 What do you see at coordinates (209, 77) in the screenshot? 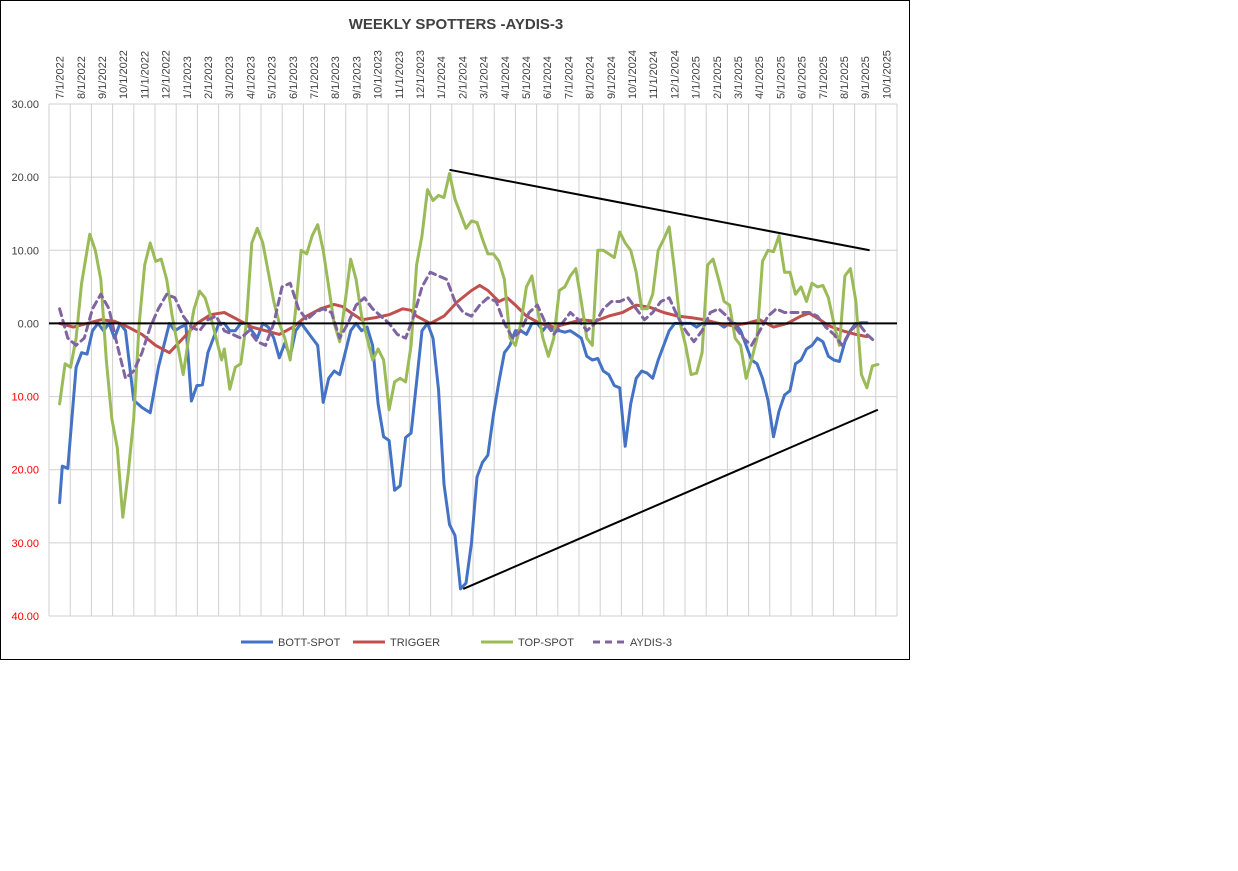
I see `x-tick-label: 2/1/2023` at bounding box center [209, 77].